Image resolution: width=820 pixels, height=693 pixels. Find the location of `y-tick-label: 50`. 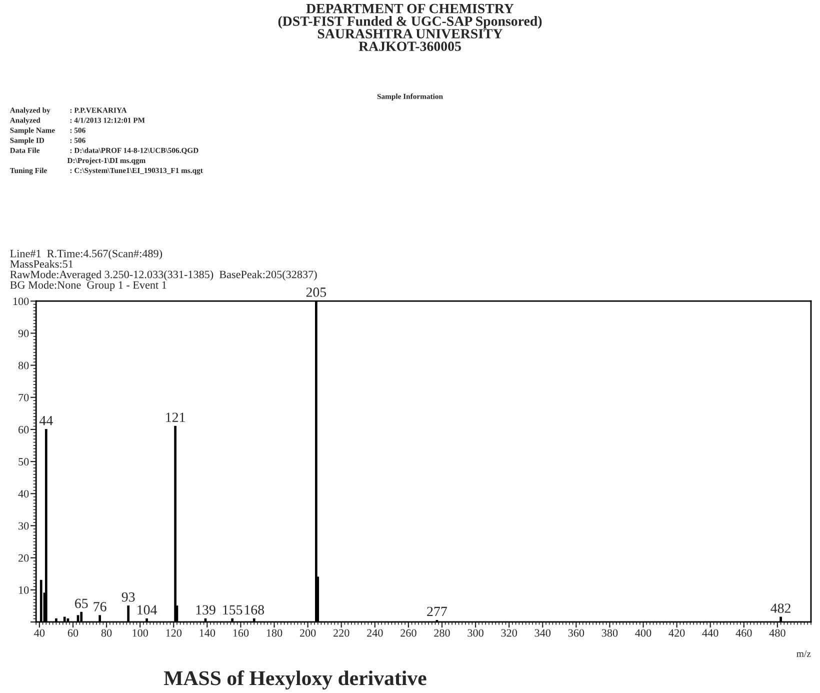

y-tick-label: 50 is located at coordinates (23, 462).